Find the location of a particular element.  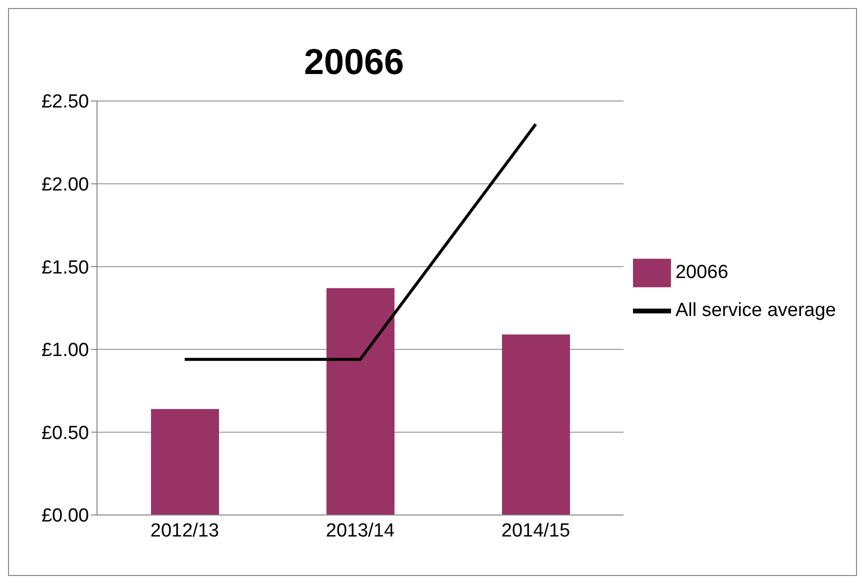

legend-label: 20066 is located at coordinates (701, 273).